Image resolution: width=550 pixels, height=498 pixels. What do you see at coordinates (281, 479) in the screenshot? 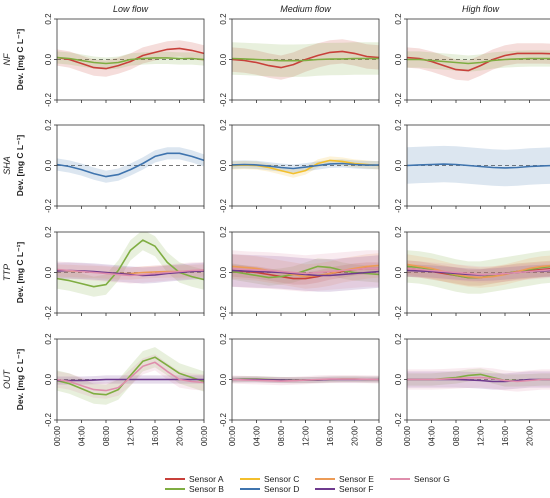
I see `legend-label: Sensor C` at bounding box center [281, 479].